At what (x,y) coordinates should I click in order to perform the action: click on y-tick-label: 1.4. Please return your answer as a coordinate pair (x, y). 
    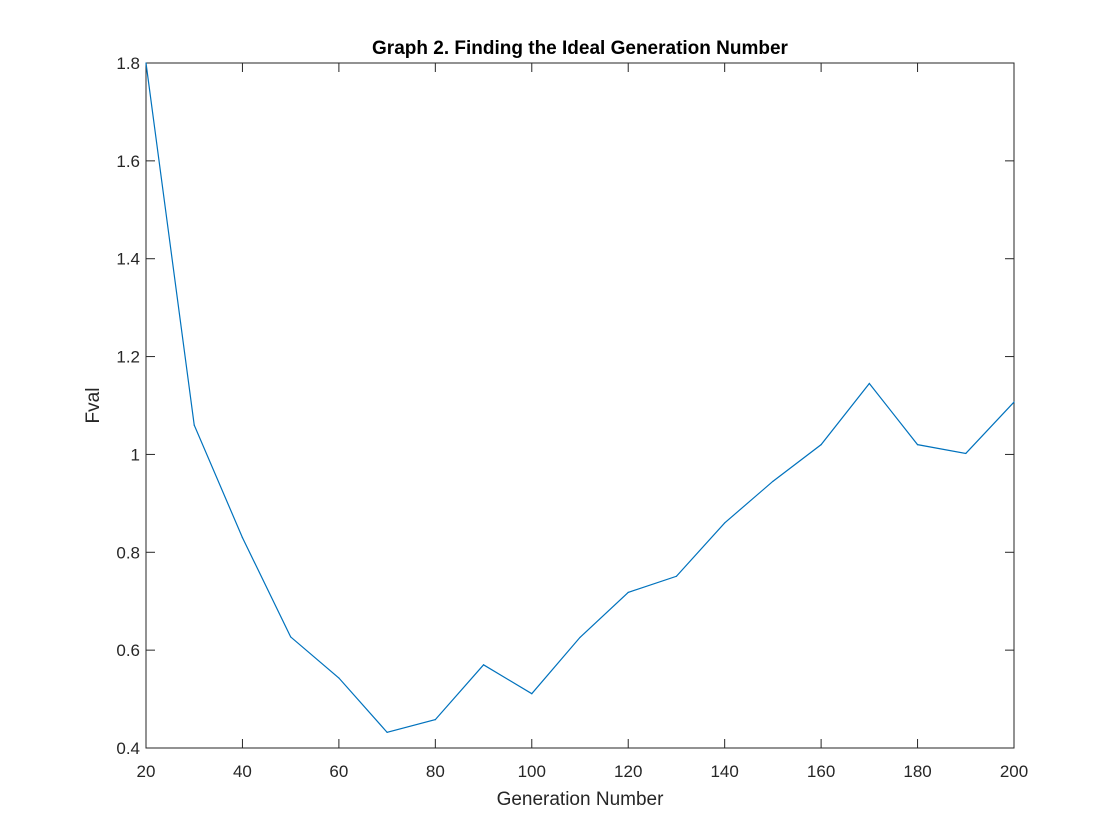
    Looking at the image, I should click on (128, 259).